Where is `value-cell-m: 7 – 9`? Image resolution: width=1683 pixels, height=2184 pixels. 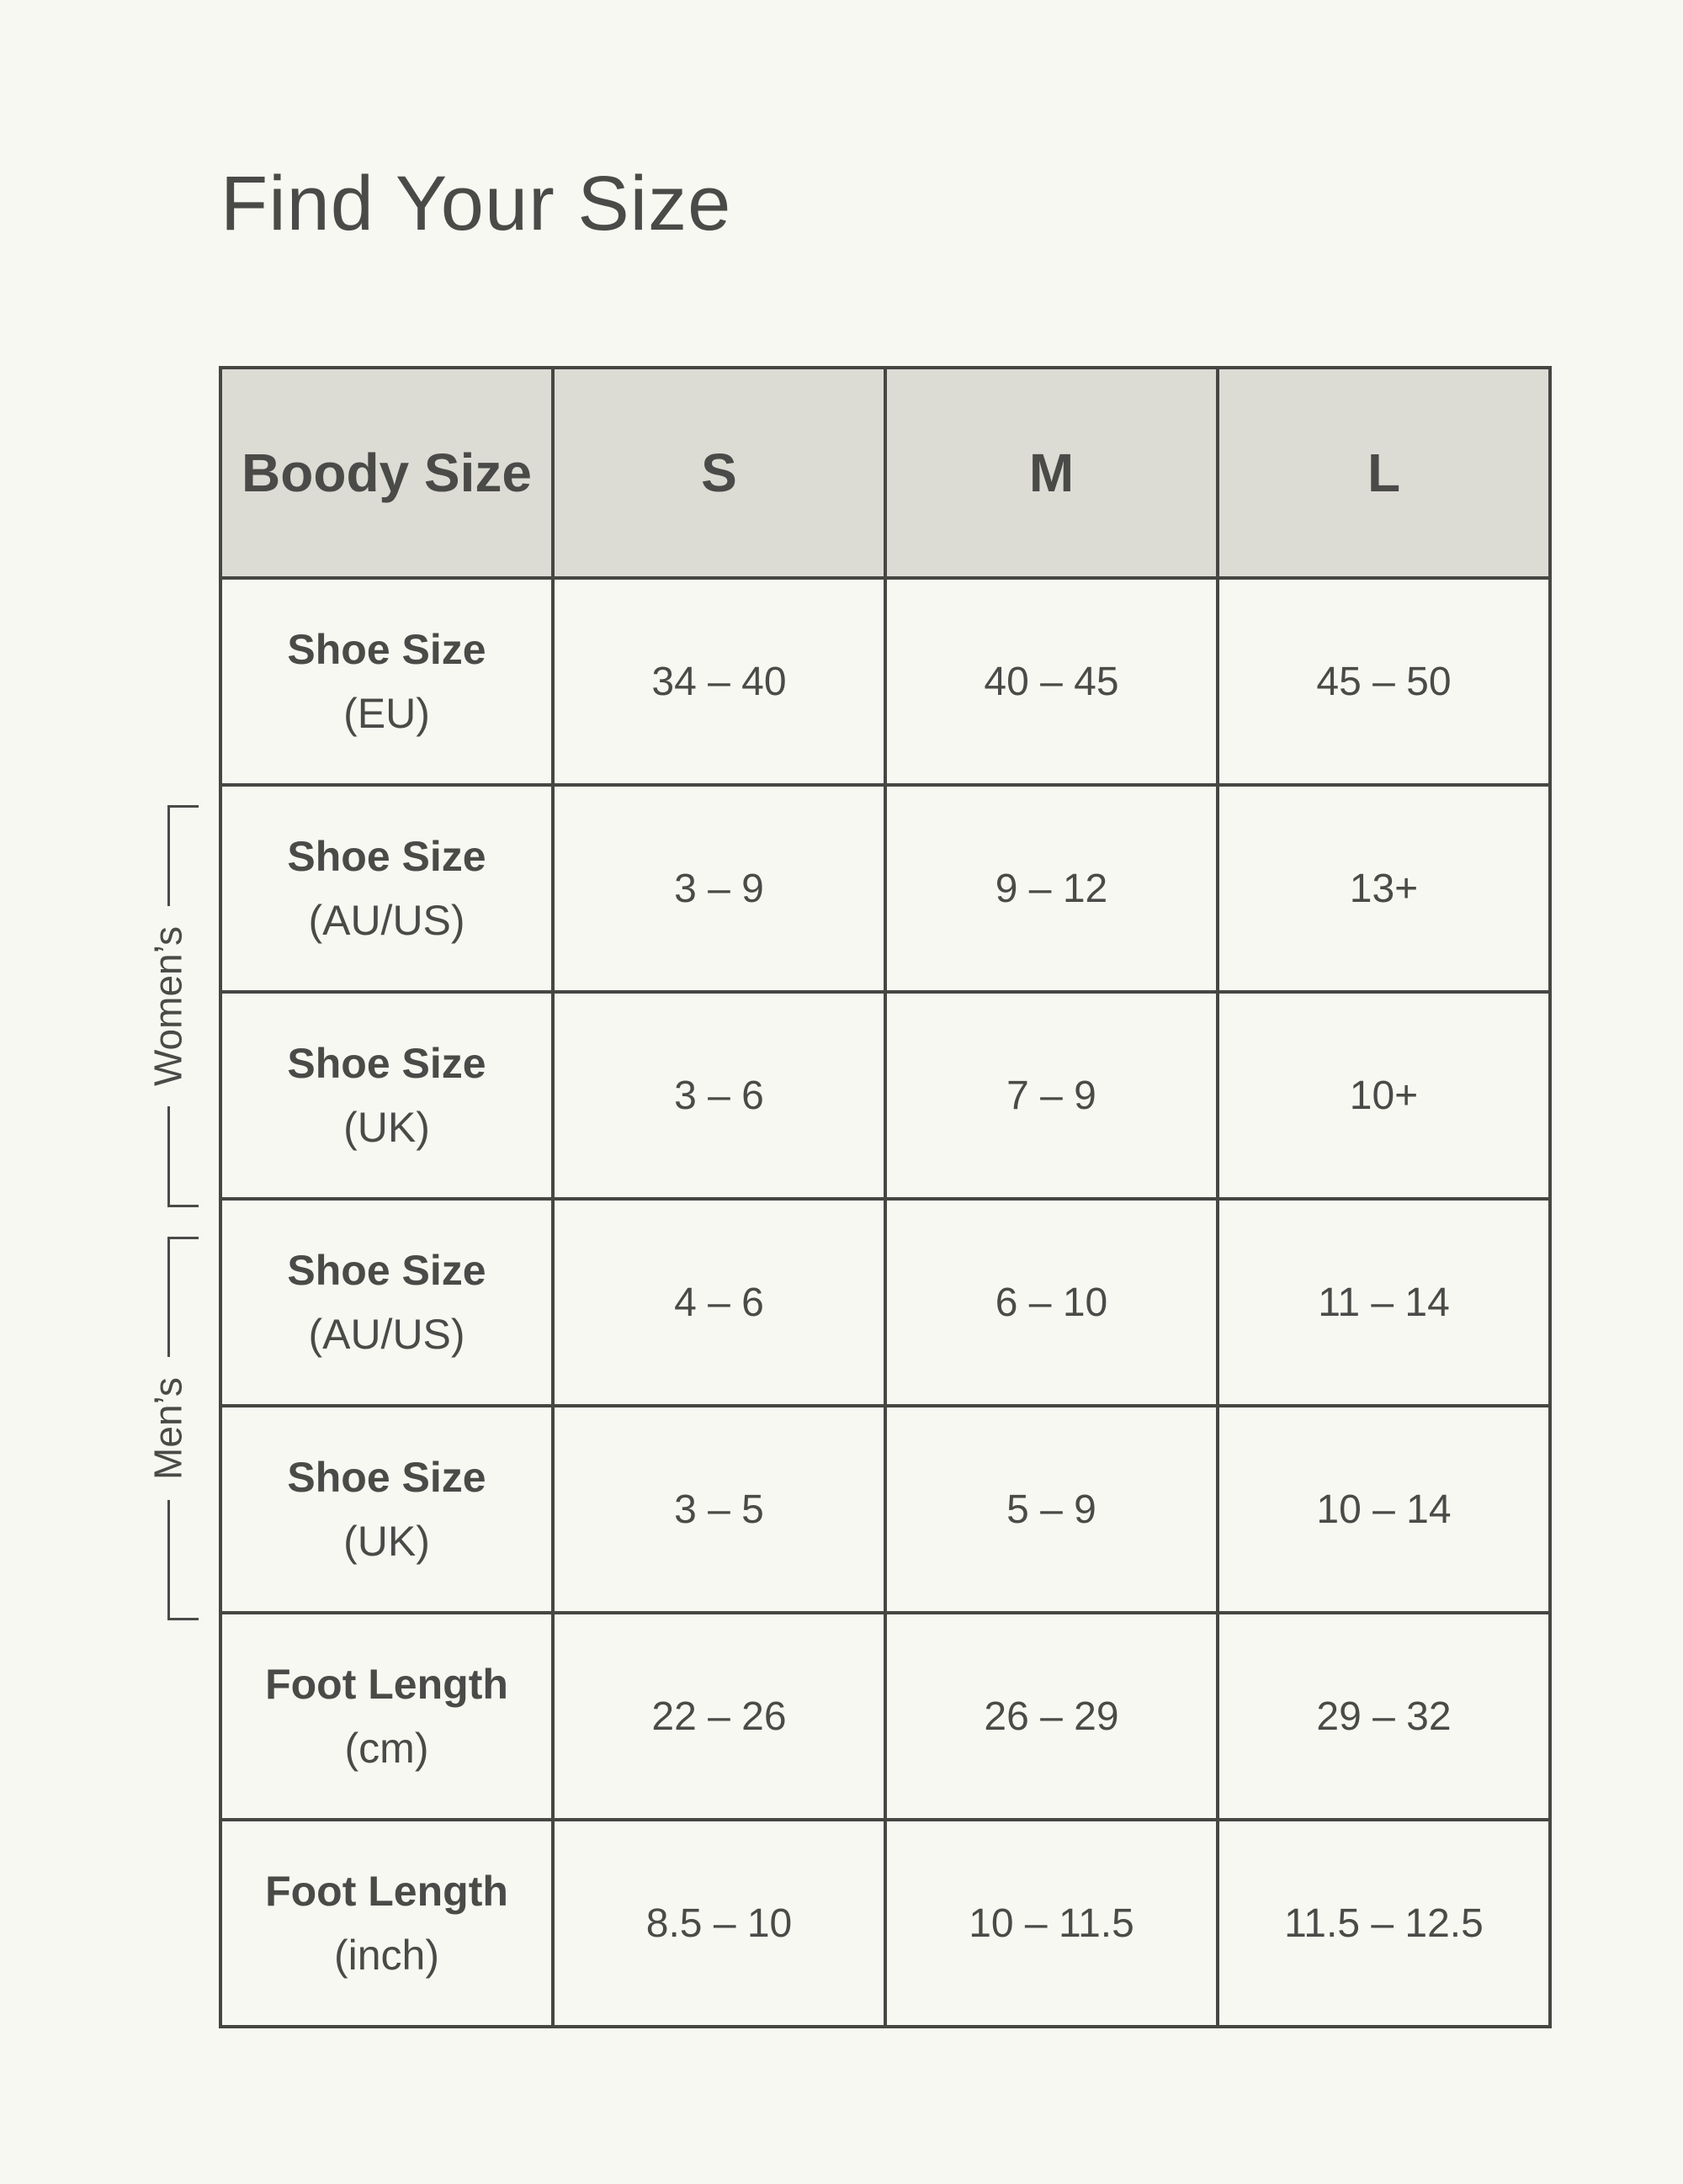
value-cell-m: 7 – 9 is located at coordinates (1051, 1095).